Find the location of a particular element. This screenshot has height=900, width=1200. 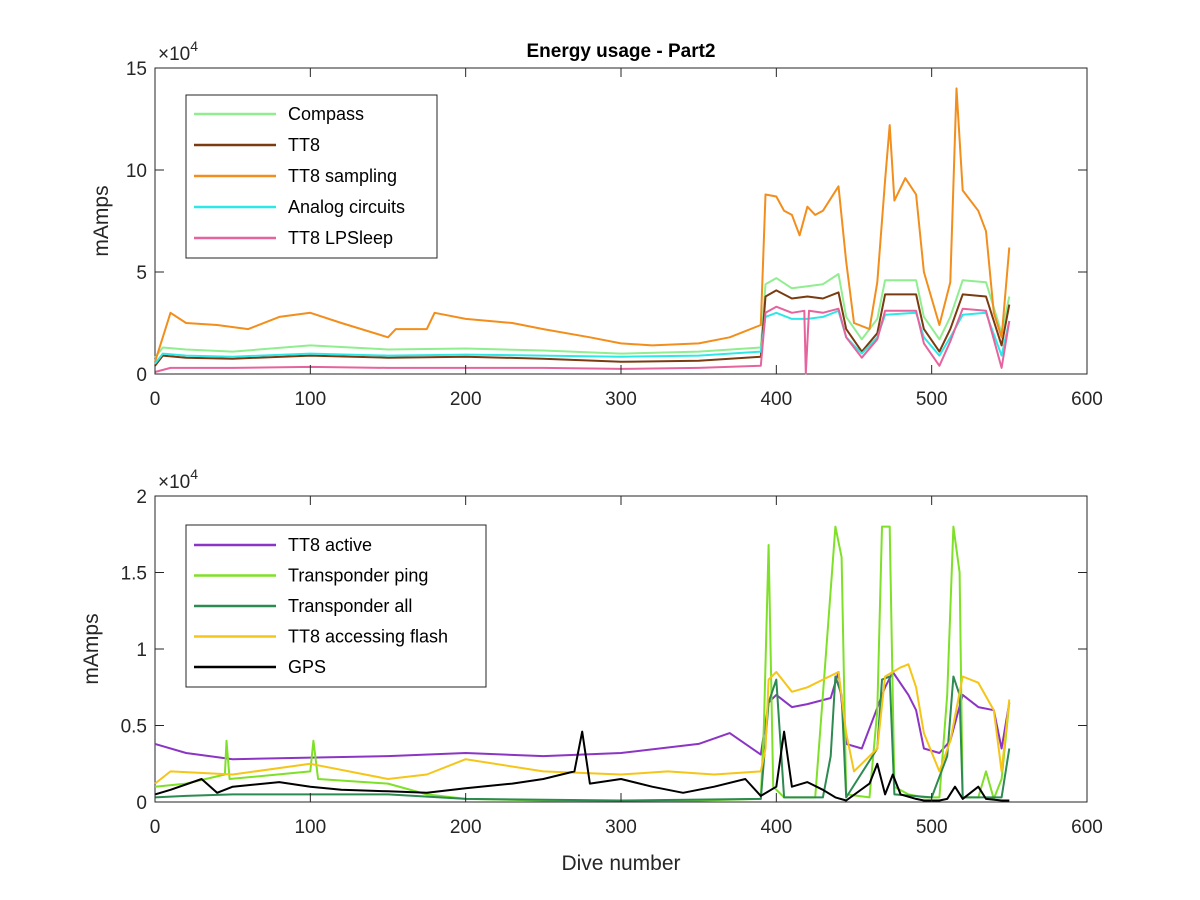

legend-label-bottom-0: TT8 active is located at coordinates (330, 545).